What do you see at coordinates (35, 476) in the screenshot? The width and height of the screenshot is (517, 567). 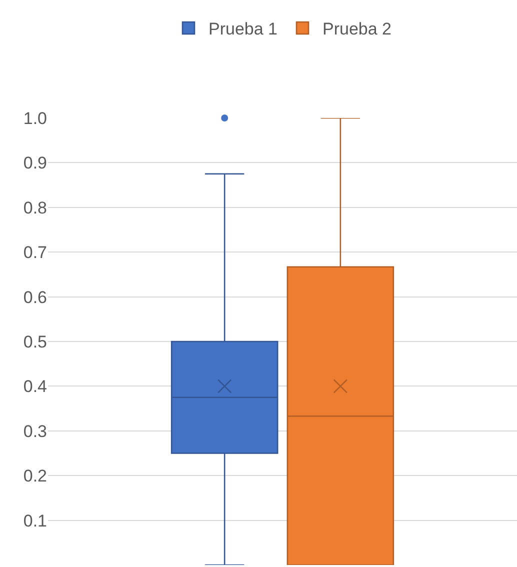 I see `y-tick-label: 0.2` at bounding box center [35, 476].